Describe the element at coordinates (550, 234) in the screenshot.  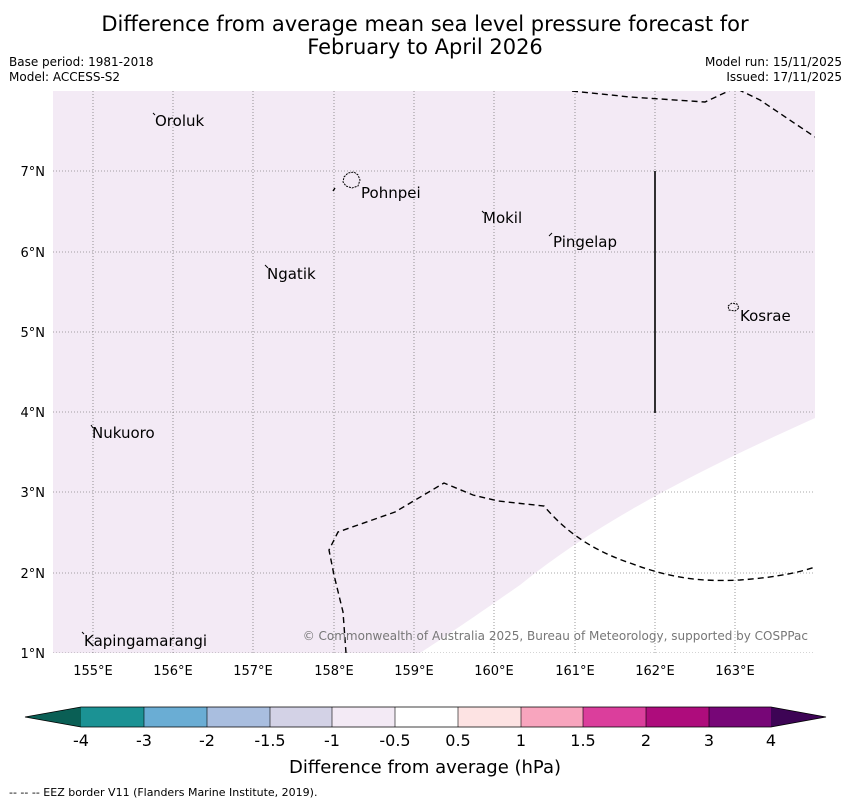
I see `pingelap-marker` at that location.